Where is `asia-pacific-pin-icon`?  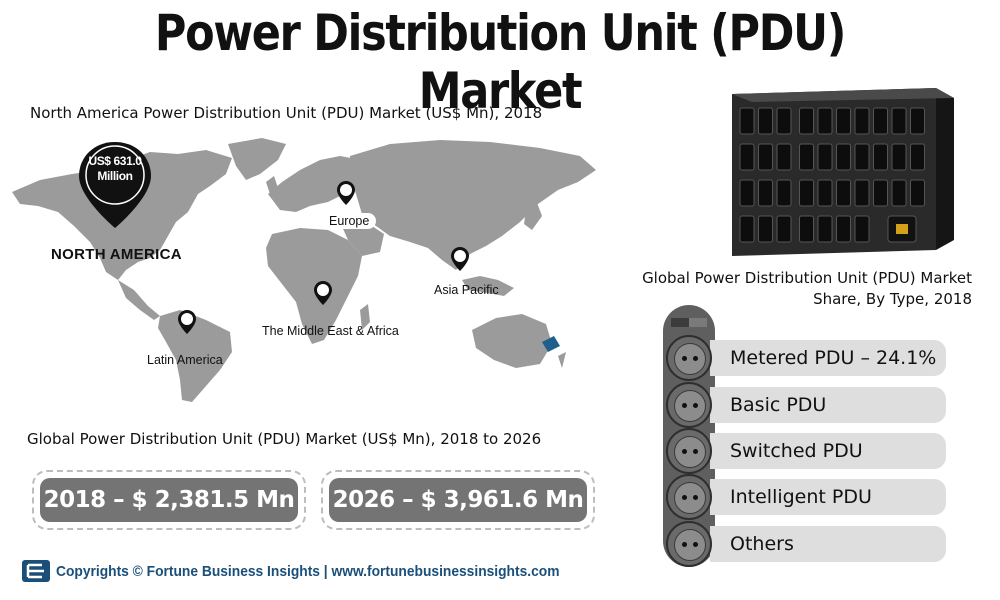 asia-pacific-pin-icon is located at coordinates (460, 259).